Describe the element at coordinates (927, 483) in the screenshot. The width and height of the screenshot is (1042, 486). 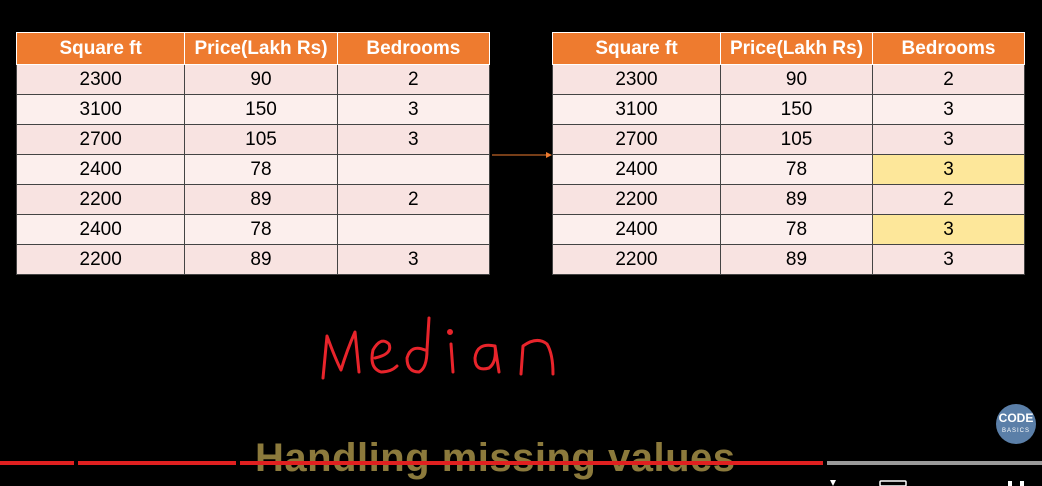
I see `player-controls` at that location.